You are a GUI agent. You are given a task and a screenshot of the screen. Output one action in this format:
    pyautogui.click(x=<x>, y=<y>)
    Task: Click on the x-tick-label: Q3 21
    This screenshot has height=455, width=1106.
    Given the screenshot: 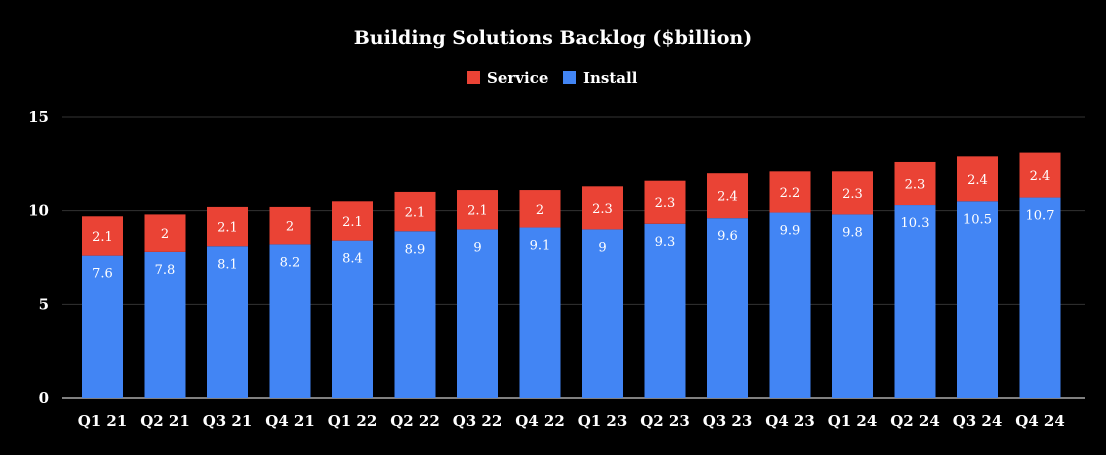 What is the action you would take?
    pyautogui.click(x=228, y=421)
    